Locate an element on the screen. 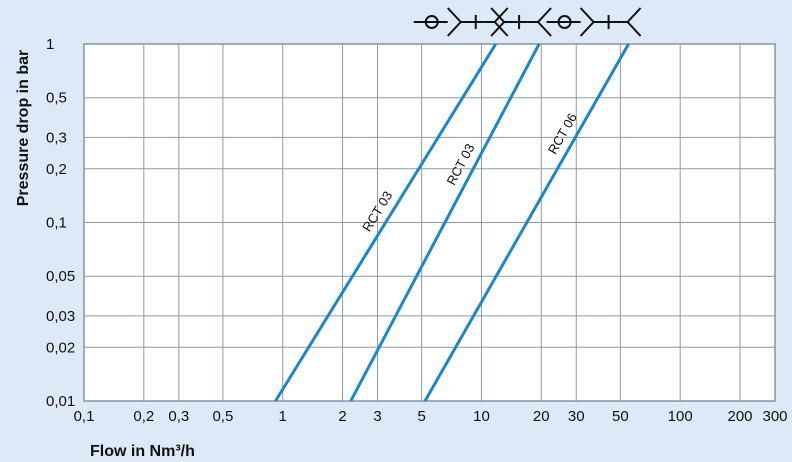  coupling-symbols is located at coordinates (527, 22).